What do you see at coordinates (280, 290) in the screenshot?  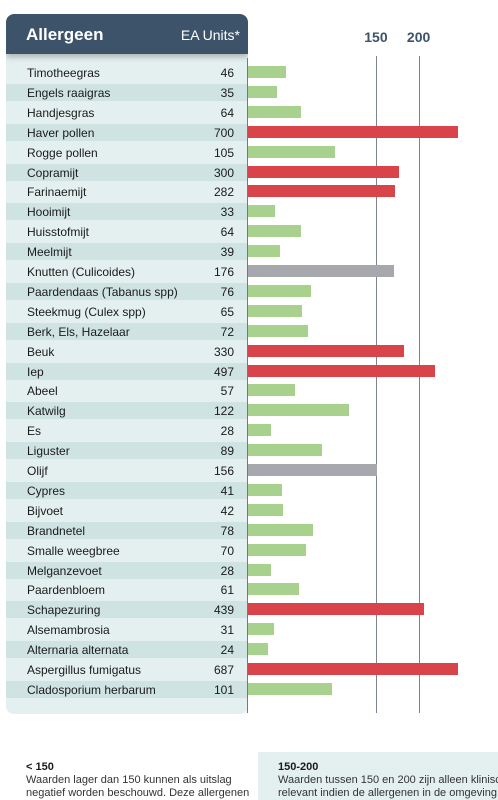 I see `bar-paardendaas-tabanus-spp` at bounding box center [280, 290].